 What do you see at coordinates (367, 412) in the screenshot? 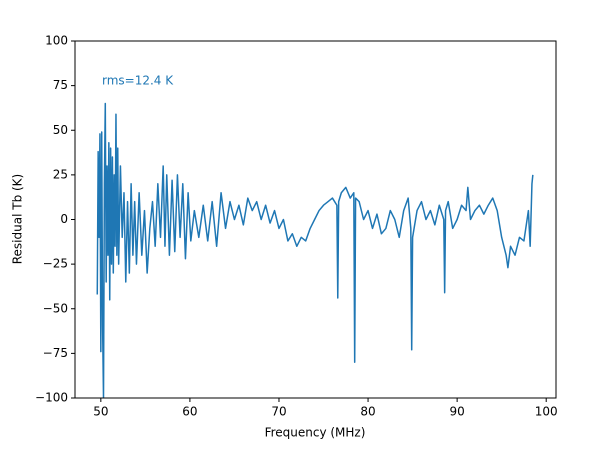
I see `x-tick-label: 80` at bounding box center [367, 412].